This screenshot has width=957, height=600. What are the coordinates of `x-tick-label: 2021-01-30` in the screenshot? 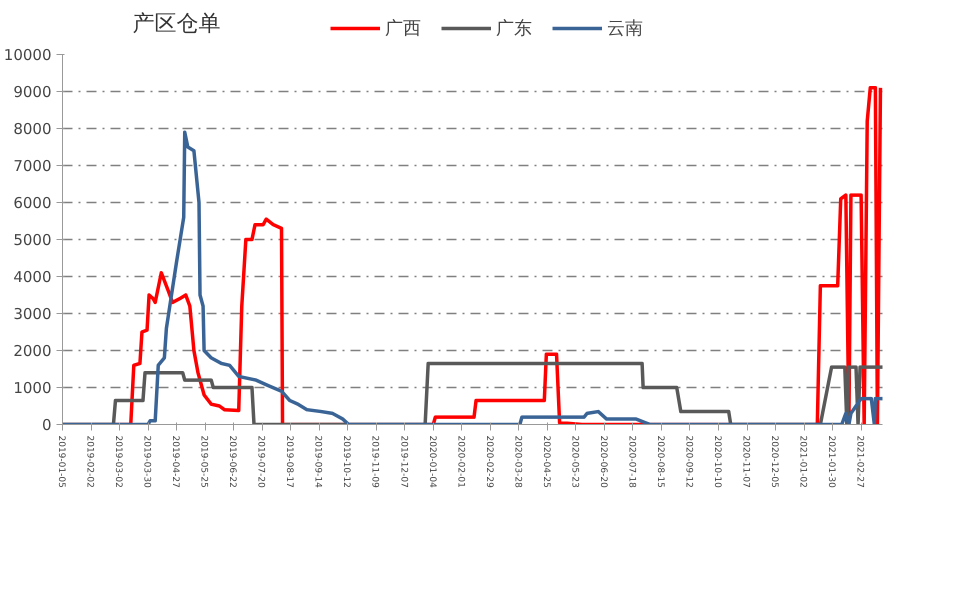 It's located at (831, 462).